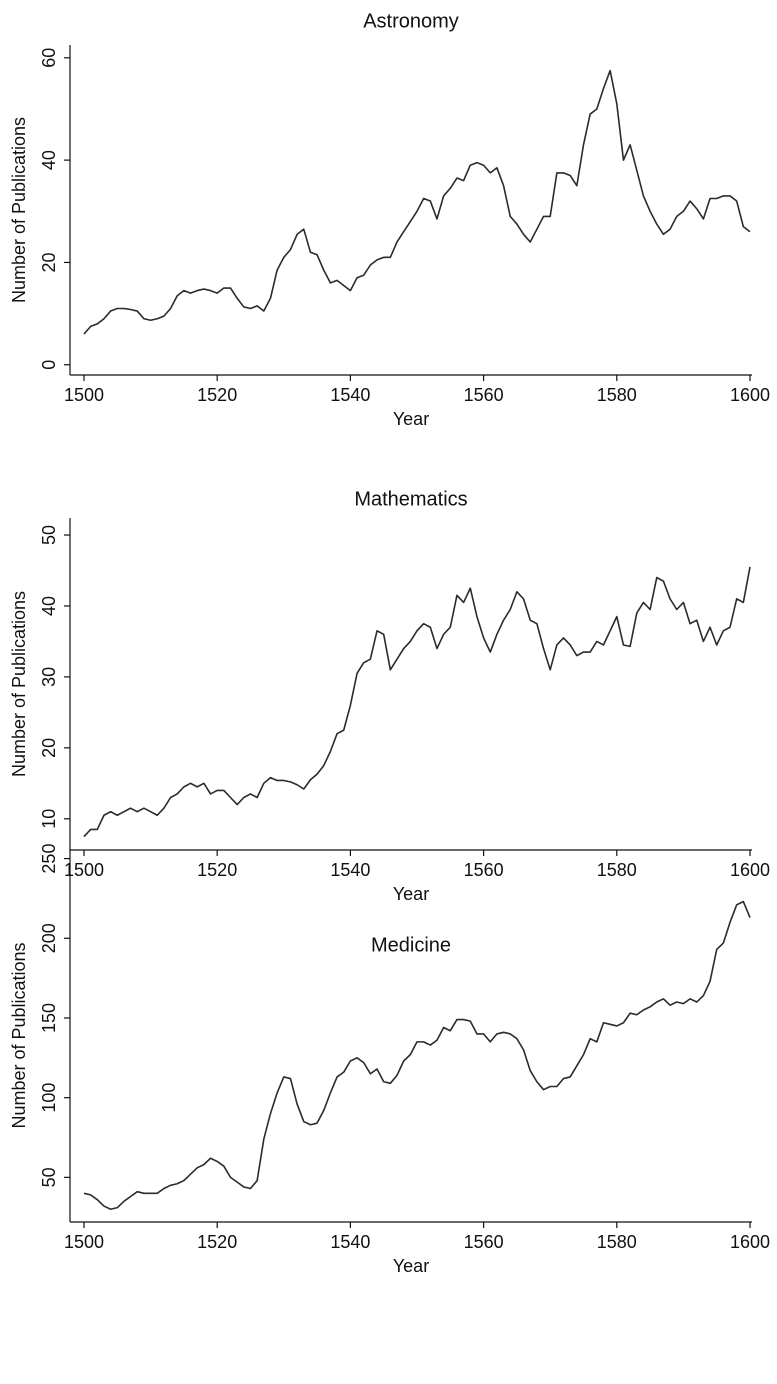 Image resolution: width=777 pixels, height=1384 pixels. Describe the element at coordinates (49, 819) in the screenshot. I see `y-tick-label: 10` at that location.